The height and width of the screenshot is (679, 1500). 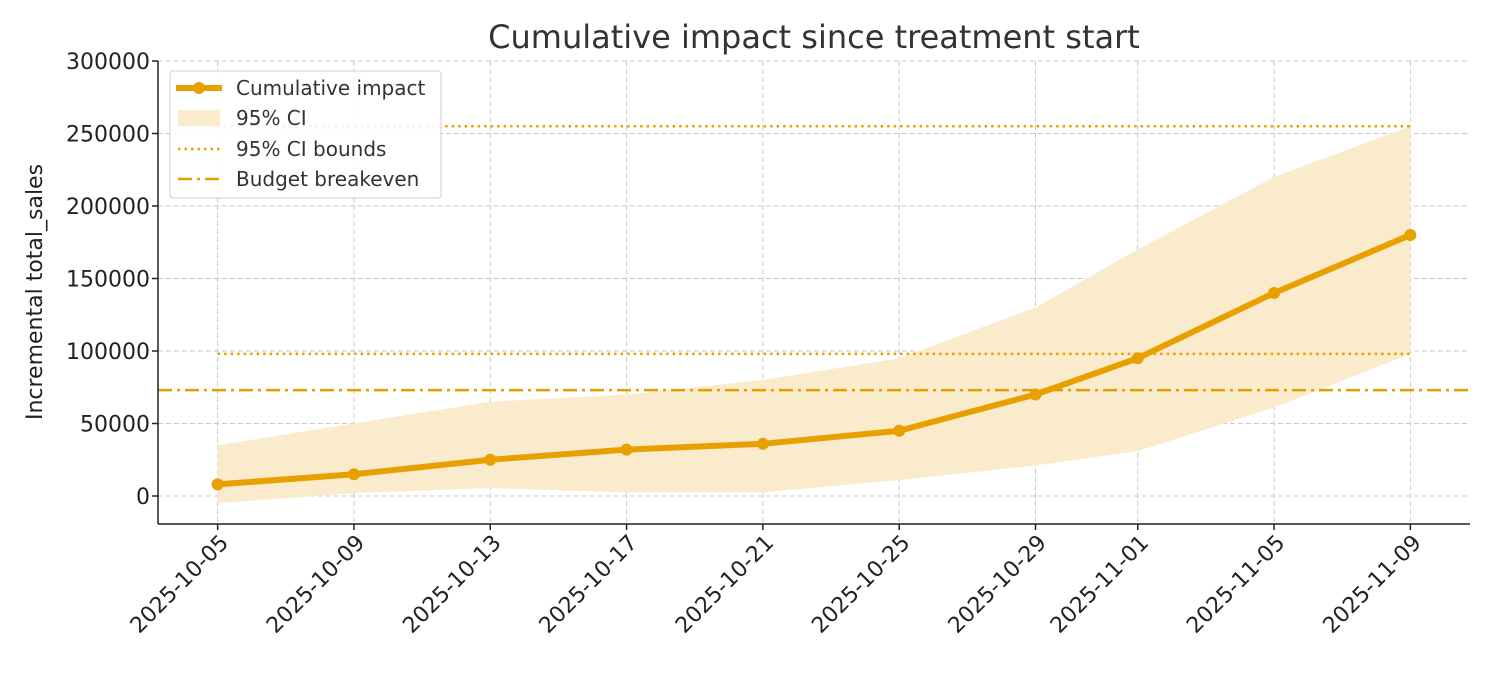 I want to click on x-tick-label: 2025-10-25, so click(x=861, y=585).